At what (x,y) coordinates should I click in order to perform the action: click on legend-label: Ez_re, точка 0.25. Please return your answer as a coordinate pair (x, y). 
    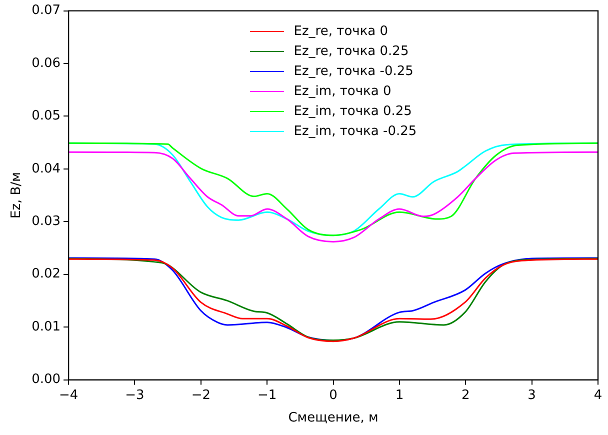
    Looking at the image, I should click on (351, 52).